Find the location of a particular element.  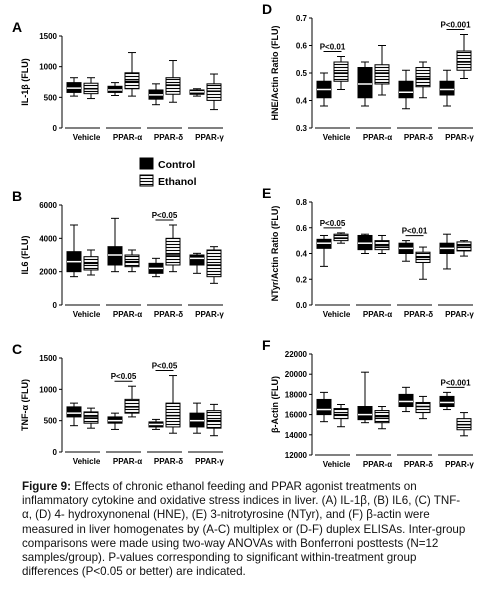

y-tick-label: 4000 is located at coordinates (48, 238).